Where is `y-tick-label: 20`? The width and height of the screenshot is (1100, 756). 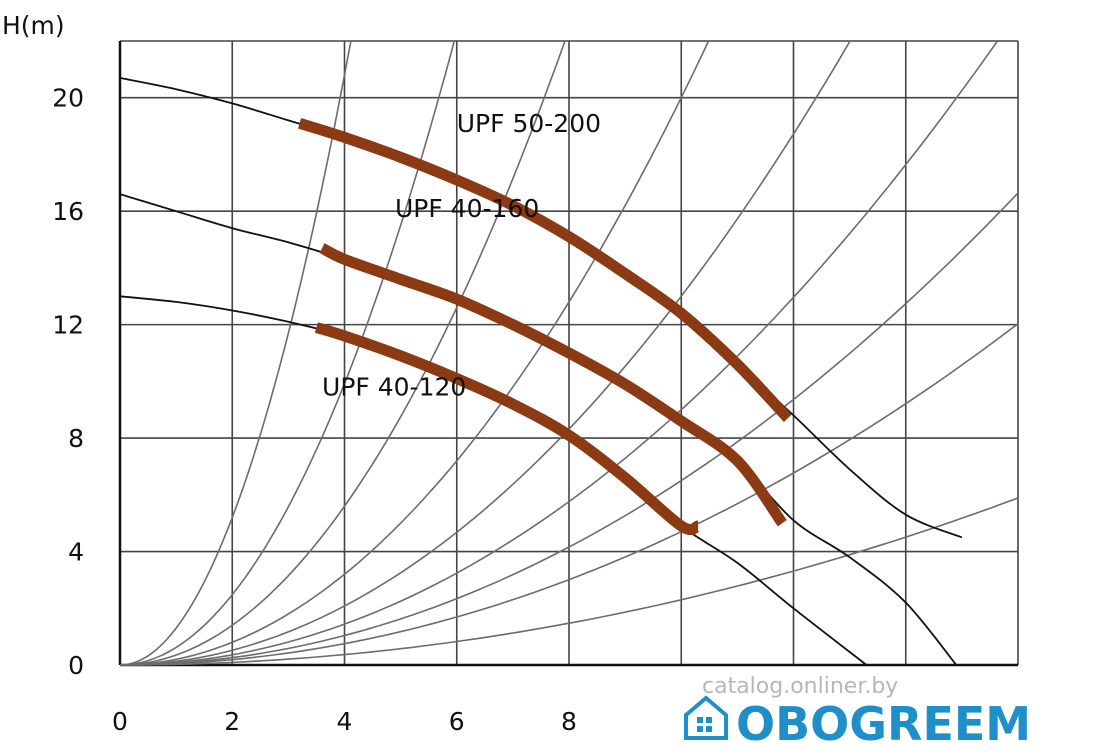
y-tick-label: 20 is located at coordinates (68, 98).